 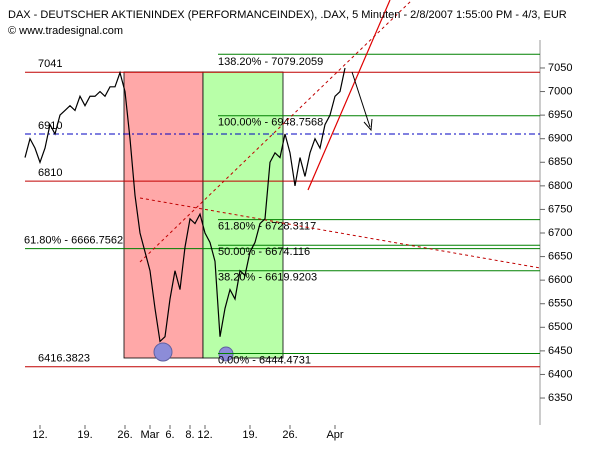 I want to click on arrow-head, so click(x=368, y=125).